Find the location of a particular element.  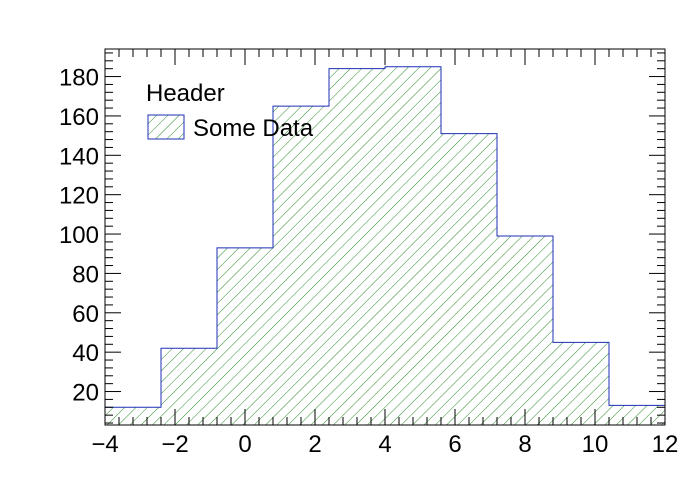

x-axis-tick-labels: −4 −2 0 2 4 6 8 10 12 is located at coordinates (384, 444).